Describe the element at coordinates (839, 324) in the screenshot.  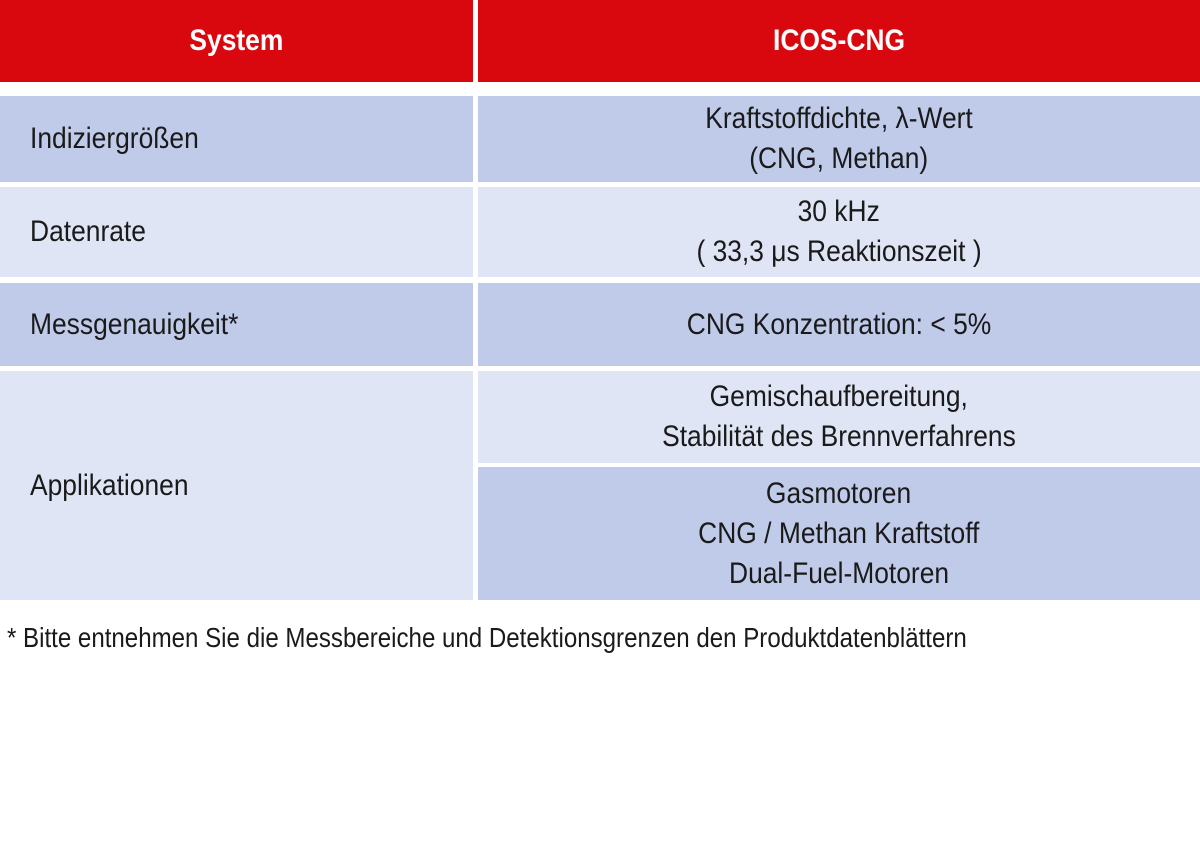
I see `row-genauigkeit-value: CNG Konzentration: < 5%` at that location.